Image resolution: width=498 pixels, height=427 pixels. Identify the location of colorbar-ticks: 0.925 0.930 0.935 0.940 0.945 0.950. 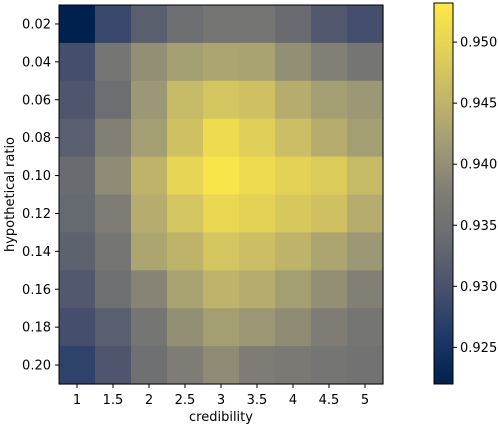
(475, 196).